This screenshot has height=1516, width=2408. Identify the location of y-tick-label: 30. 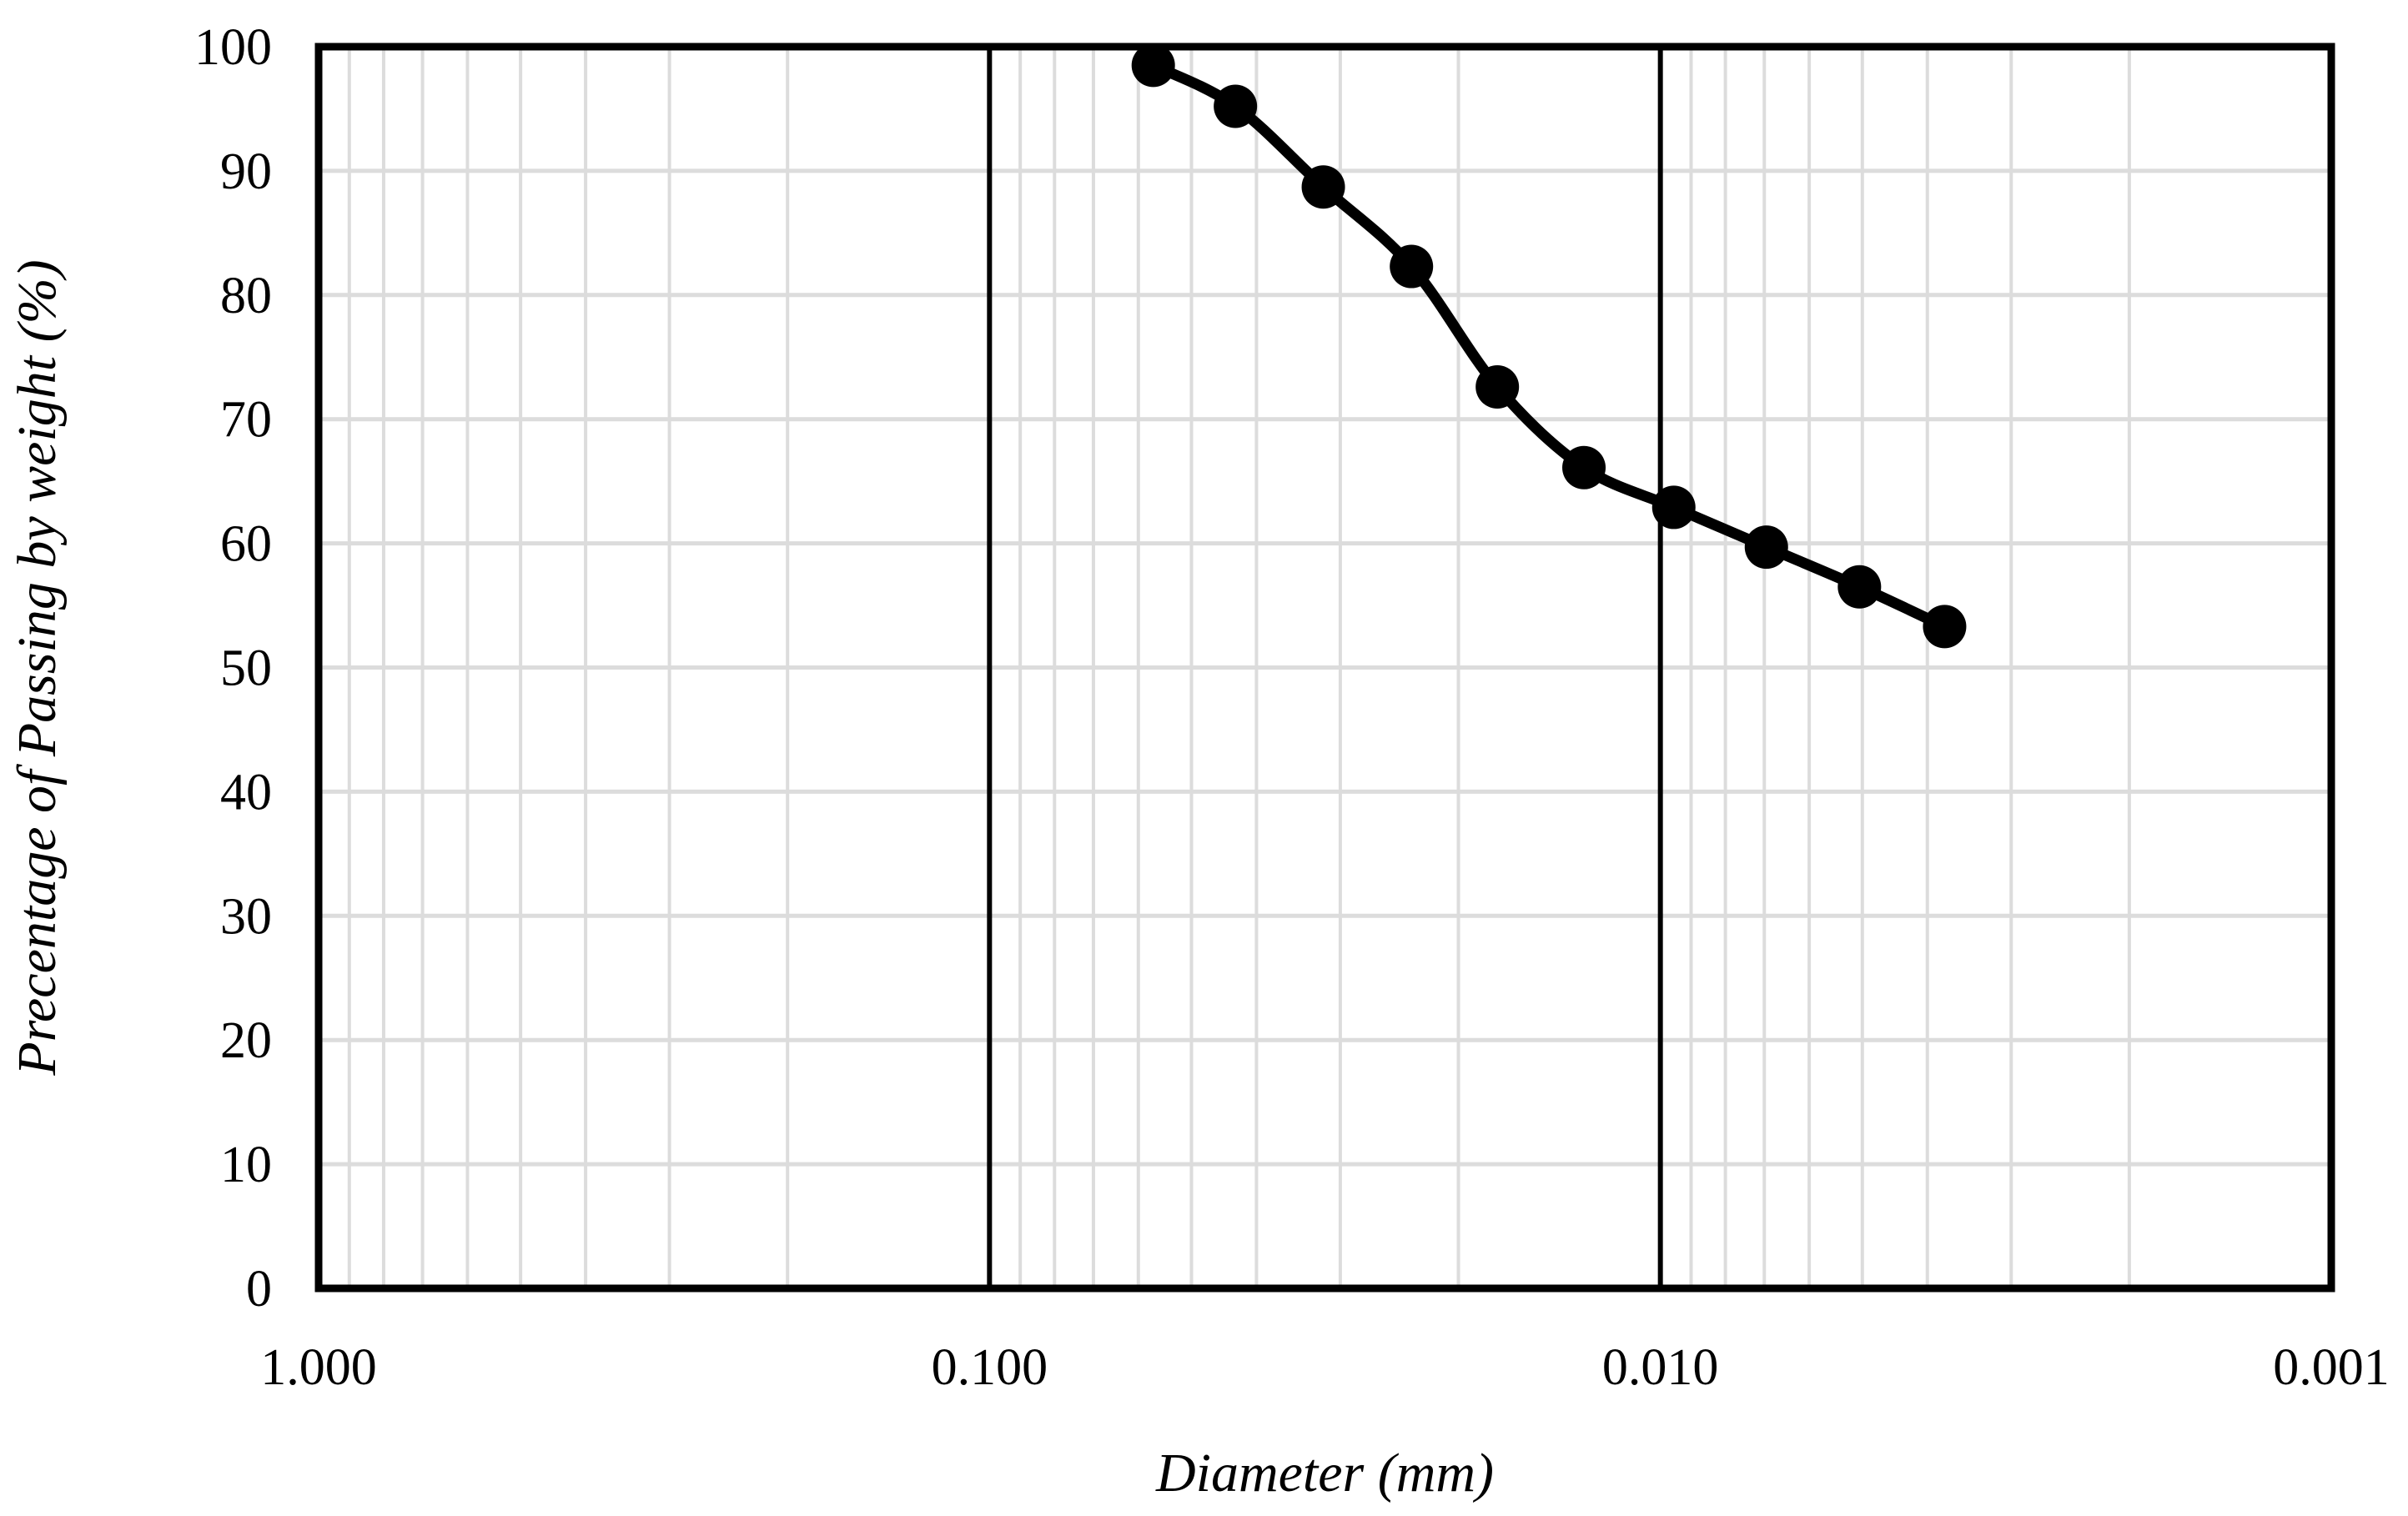
(246, 916).